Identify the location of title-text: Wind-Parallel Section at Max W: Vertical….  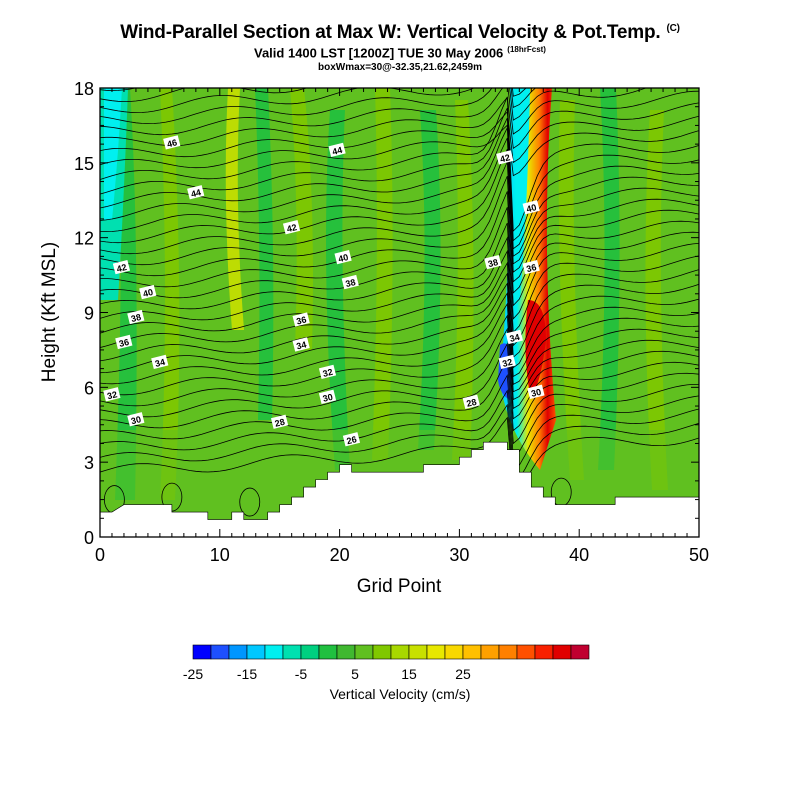
(390, 32).